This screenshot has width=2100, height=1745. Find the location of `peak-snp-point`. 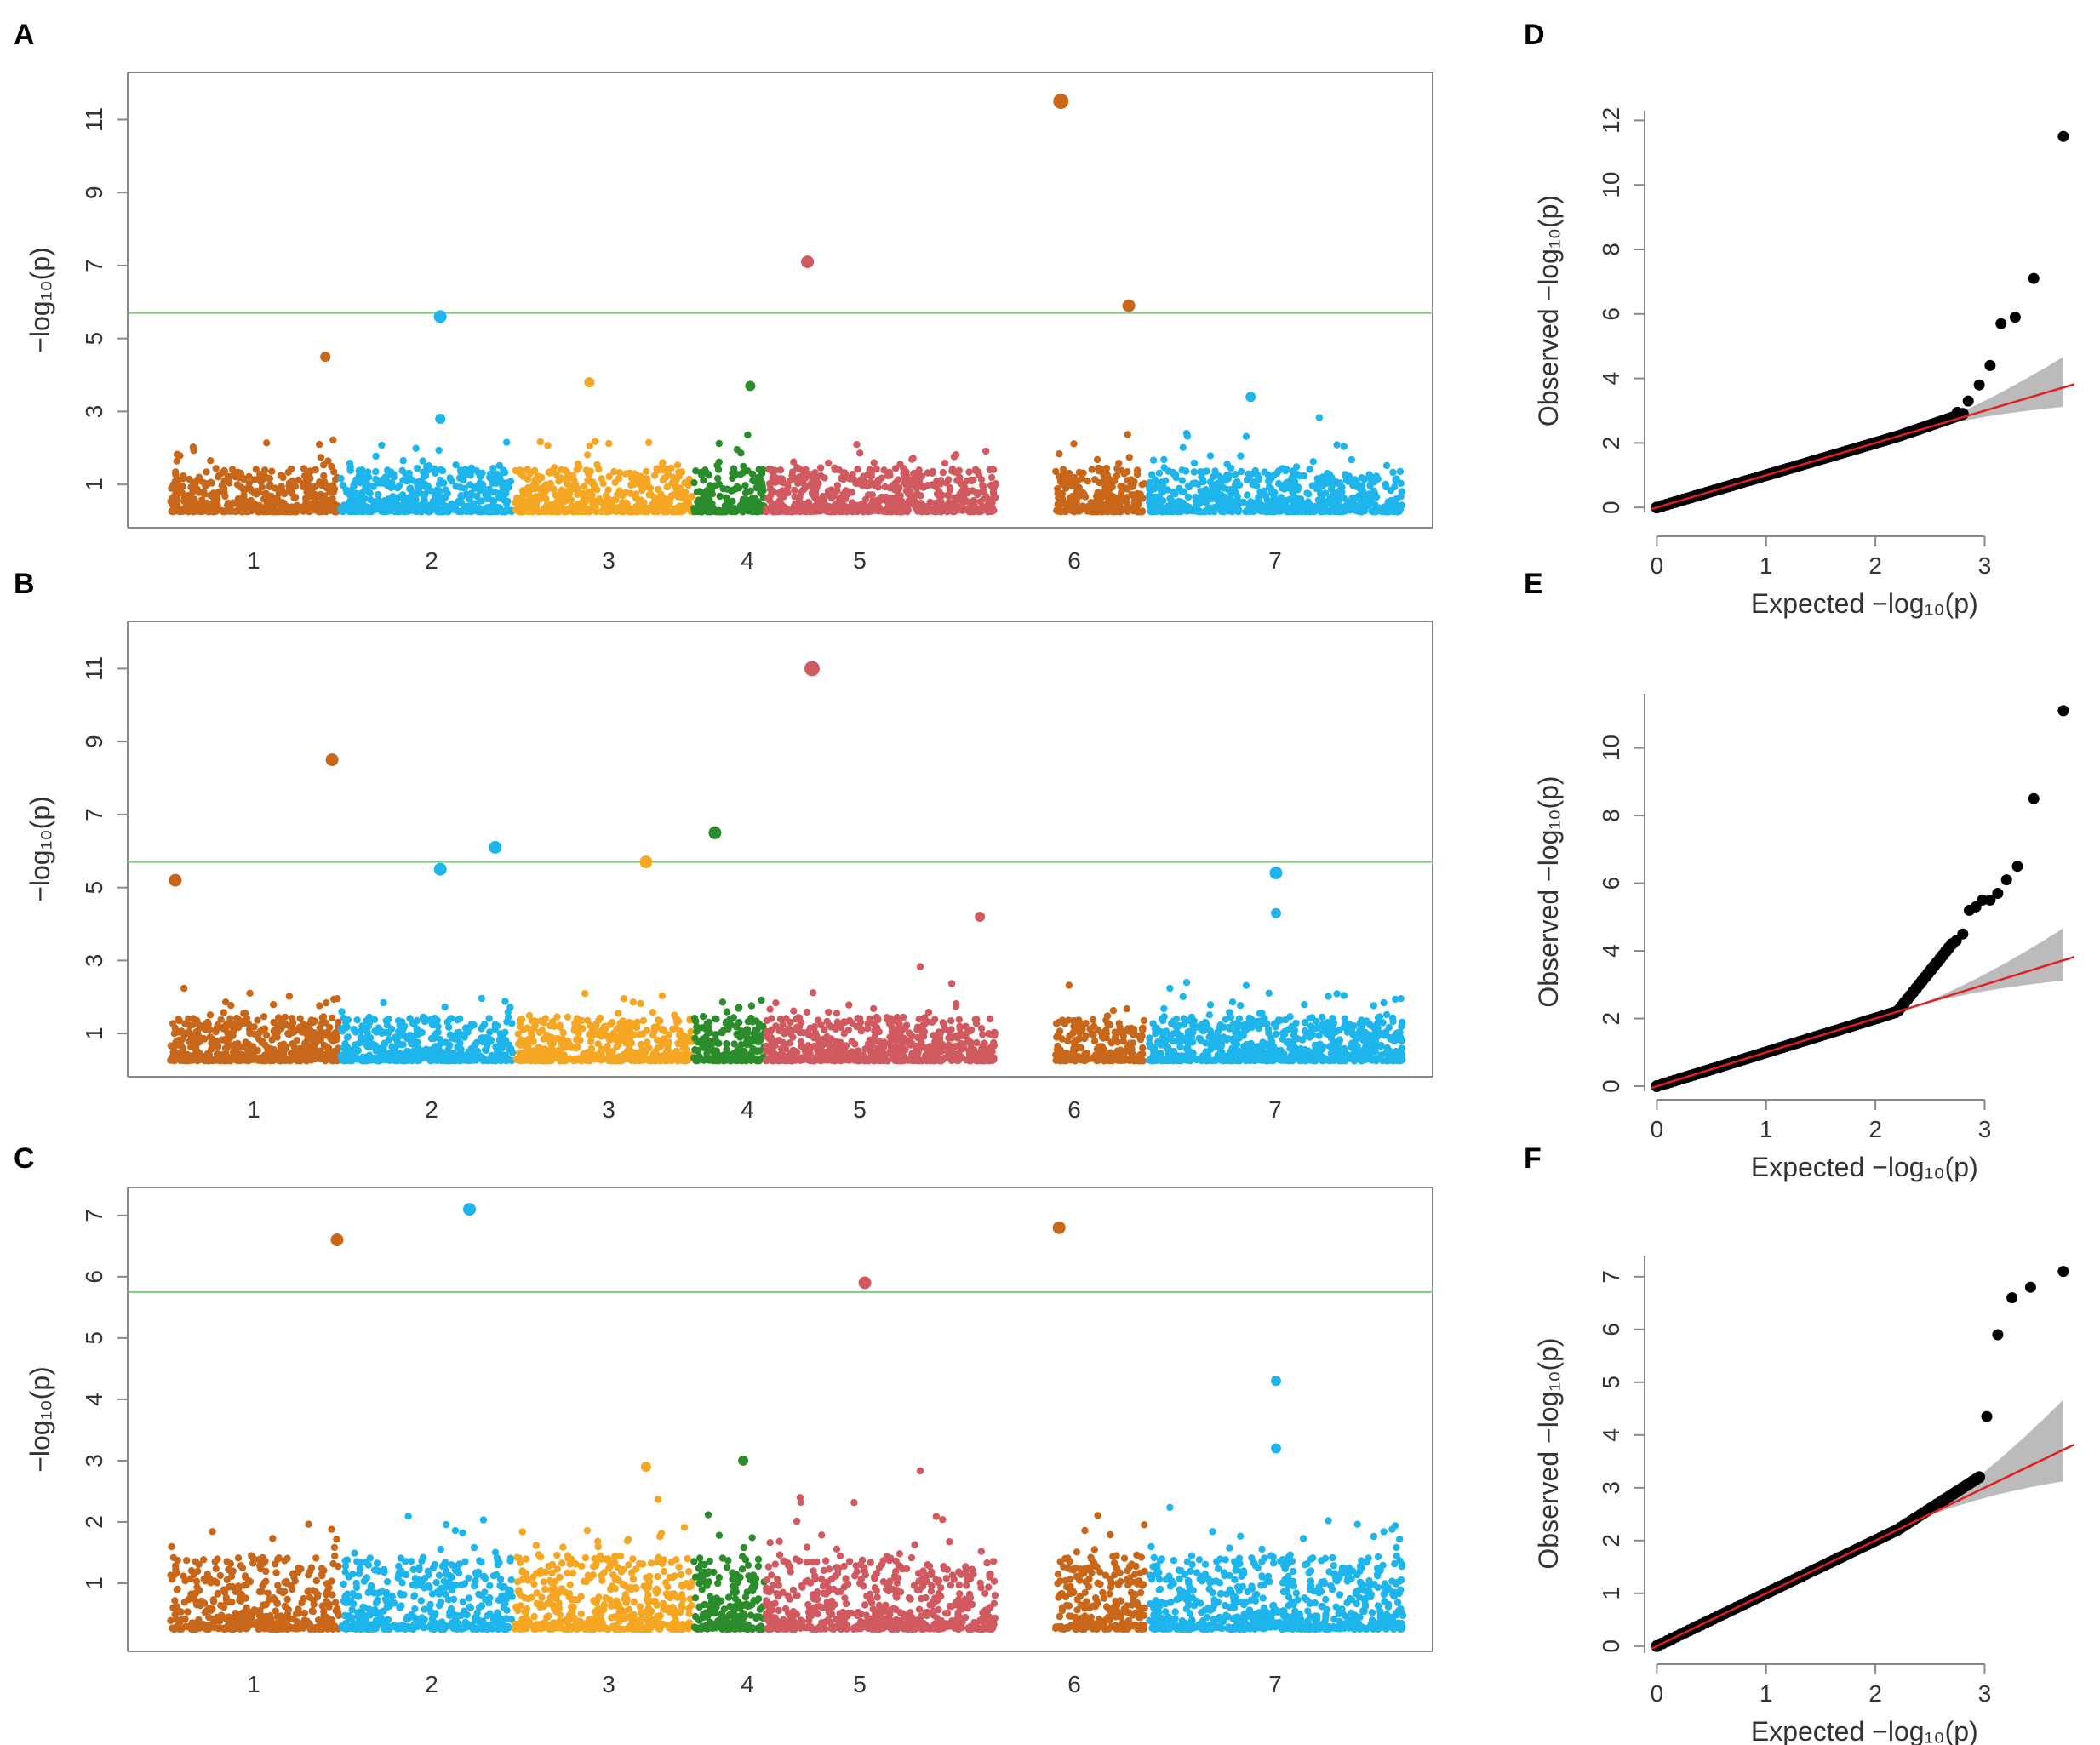

peak-snp-point is located at coordinates (440, 419).